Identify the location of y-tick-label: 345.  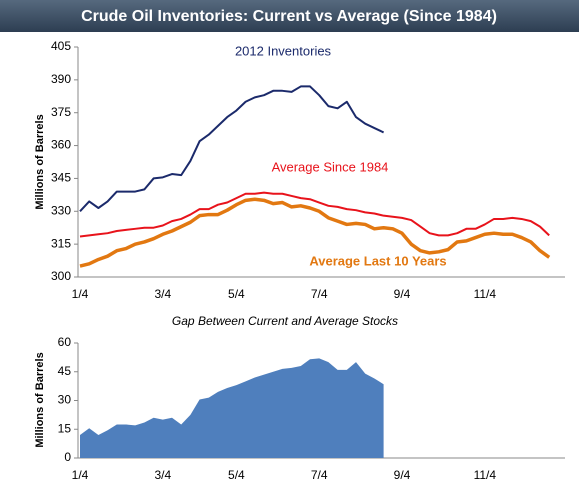
(61, 178).